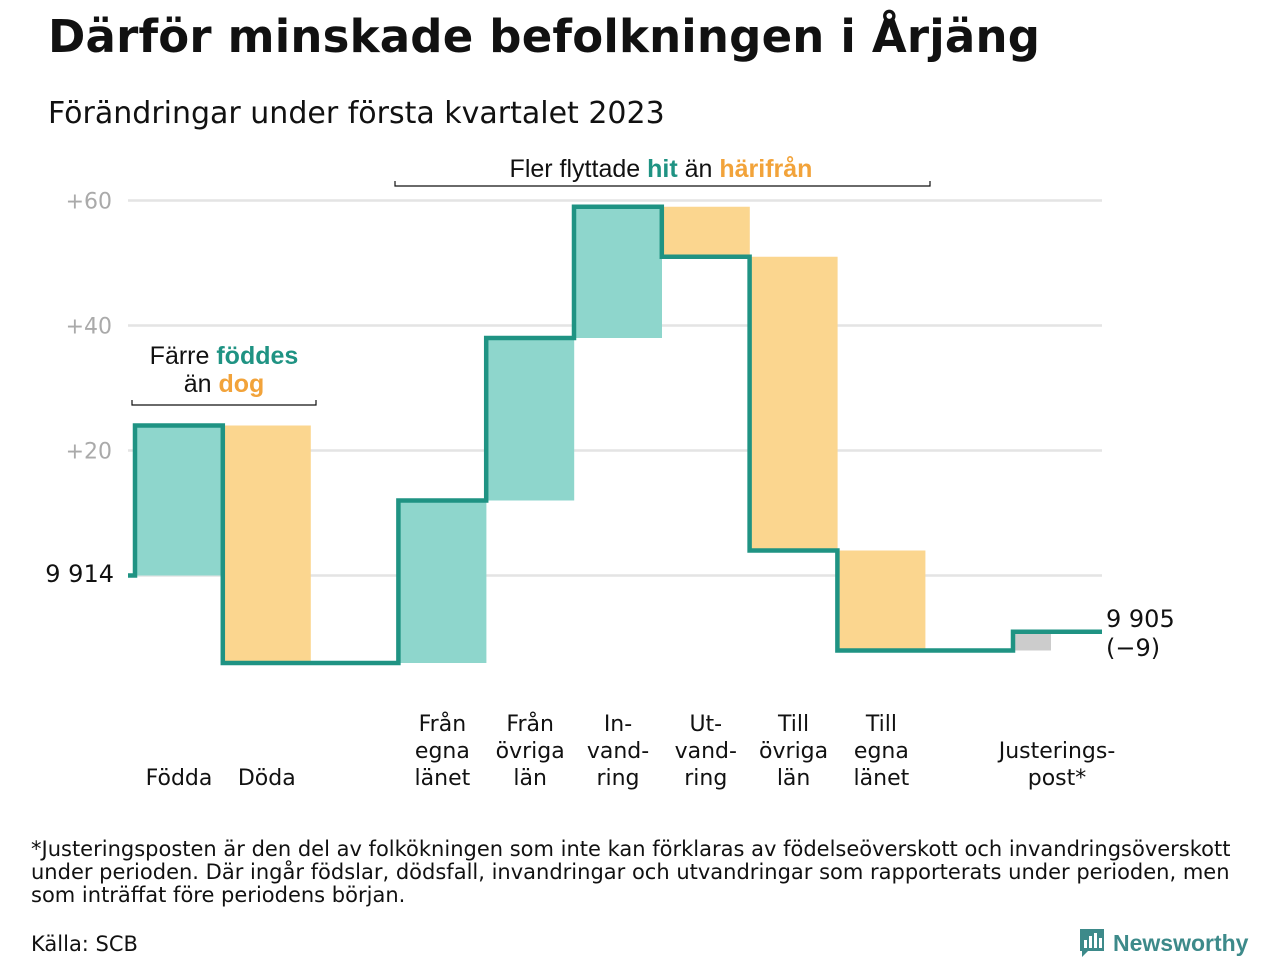 The height and width of the screenshot is (960, 1280). What do you see at coordinates (1032, 641) in the screenshot?
I see `bar-adjust` at bounding box center [1032, 641].